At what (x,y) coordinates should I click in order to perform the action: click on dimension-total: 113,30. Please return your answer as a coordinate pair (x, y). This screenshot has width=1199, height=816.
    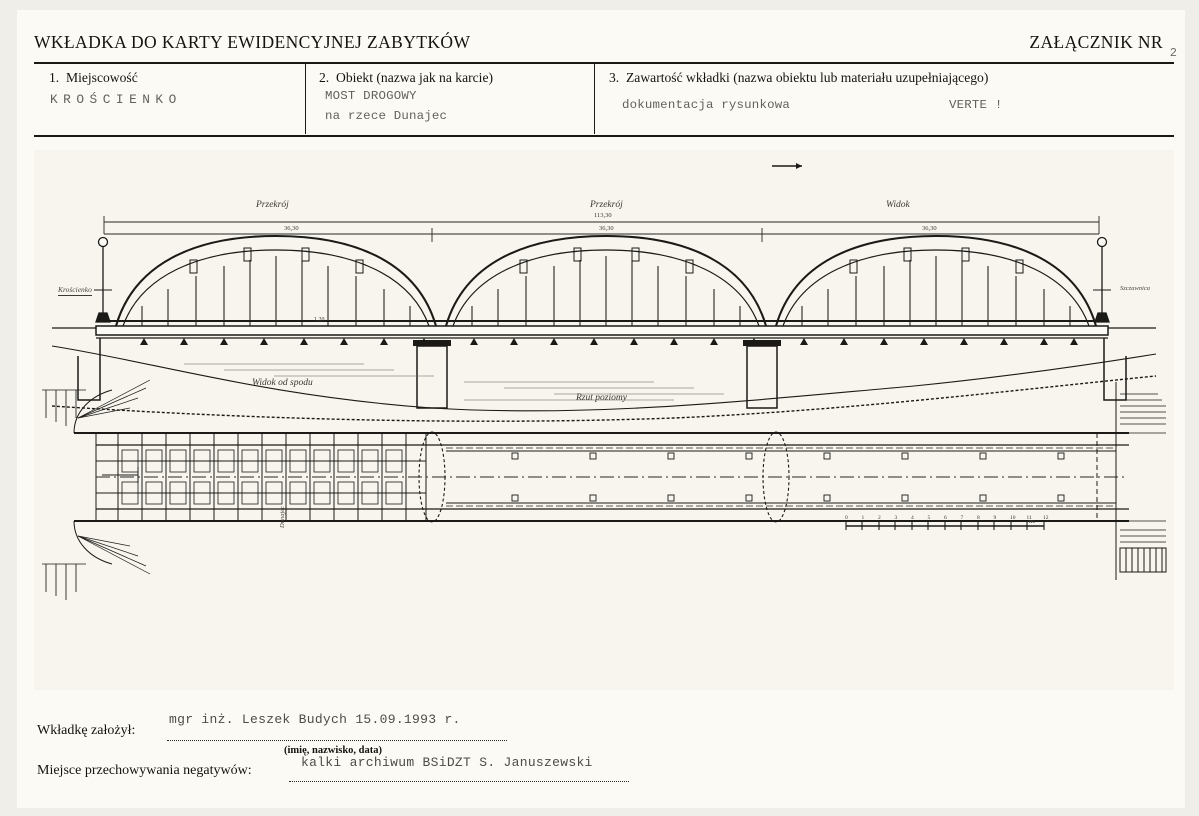
    Looking at the image, I should click on (603, 215).